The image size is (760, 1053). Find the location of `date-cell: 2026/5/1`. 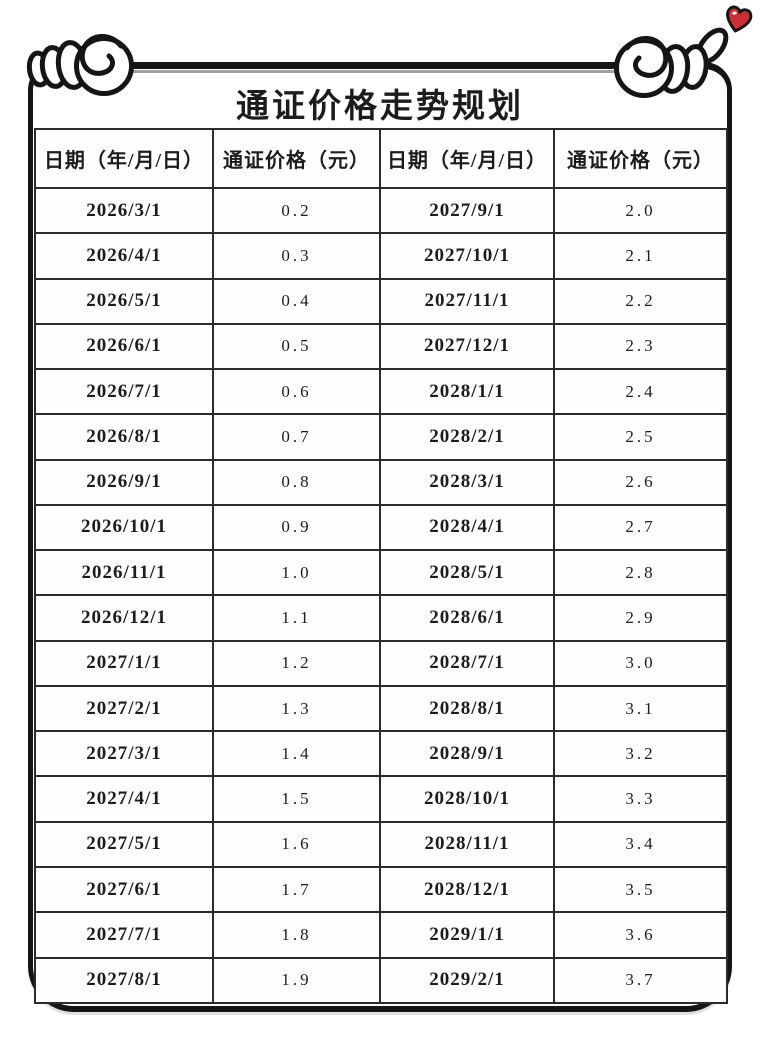

date-cell: 2026/5/1 is located at coordinates (124, 301).